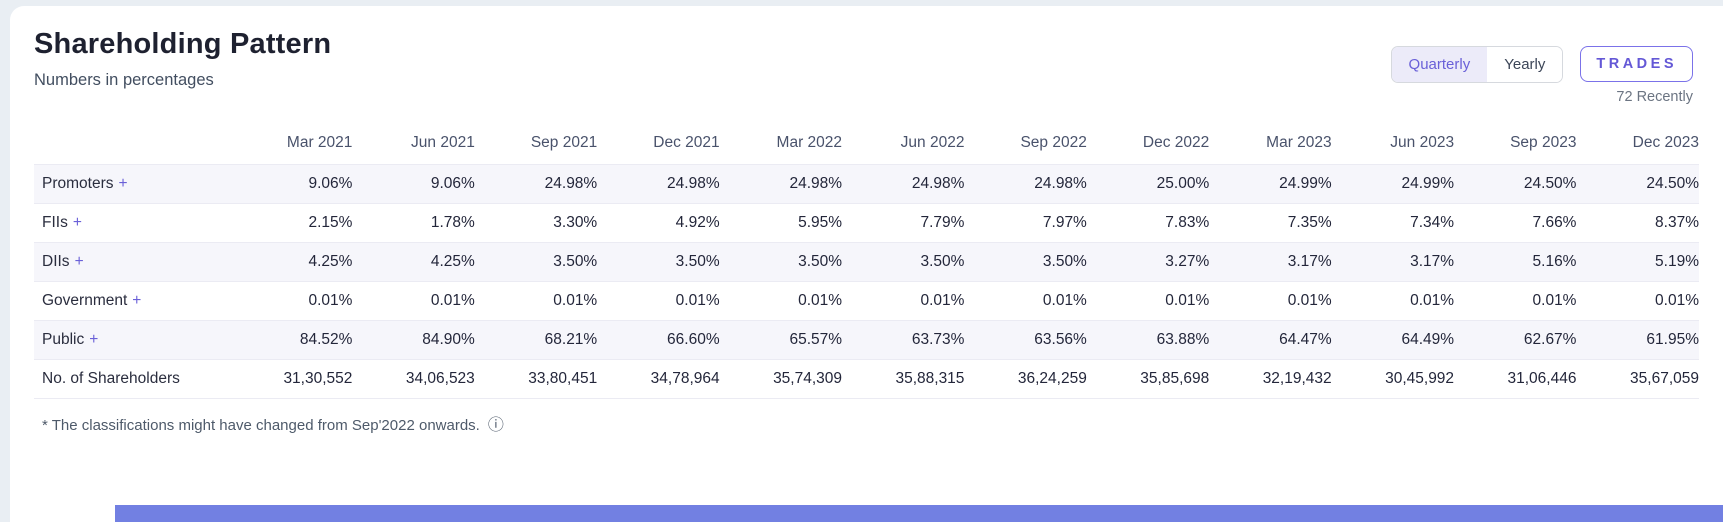 This screenshot has height=522, width=1723. Describe the element at coordinates (1420, 378) in the screenshot. I see `table-cell: 30,45,992` at that location.